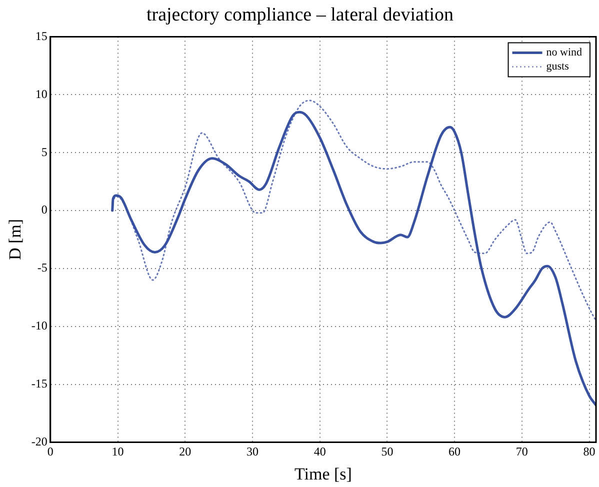  Describe the element at coordinates (589, 451) in the screenshot. I see `x-tick-label: 80` at that location.